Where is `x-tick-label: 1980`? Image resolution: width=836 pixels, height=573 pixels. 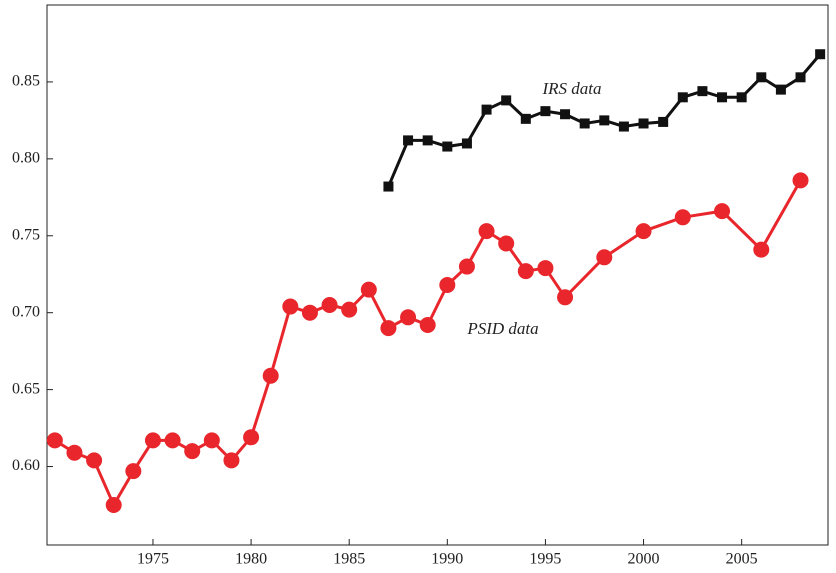
x-tick-label: 1980 is located at coordinates (251, 559).